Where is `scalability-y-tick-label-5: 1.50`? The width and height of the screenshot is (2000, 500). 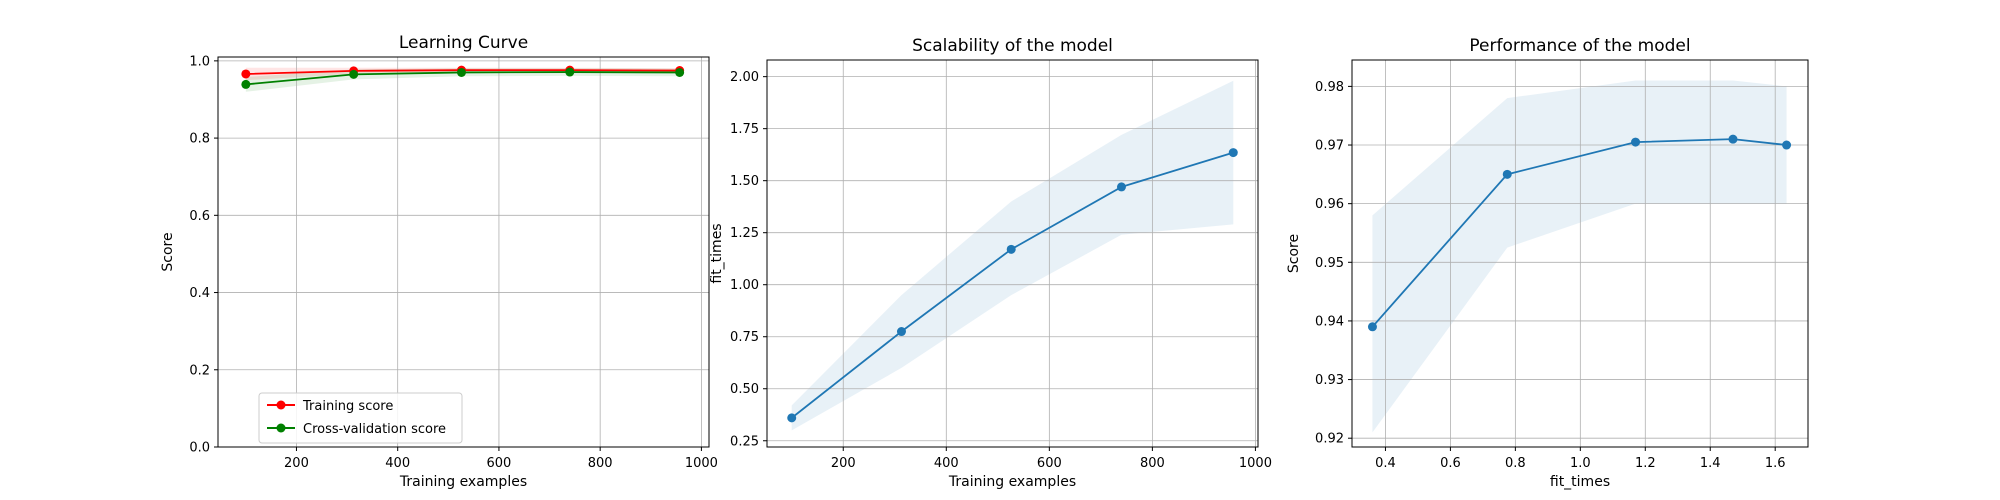 scalability-y-tick-label-5: 1.50 is located at coordinates (744, 181).